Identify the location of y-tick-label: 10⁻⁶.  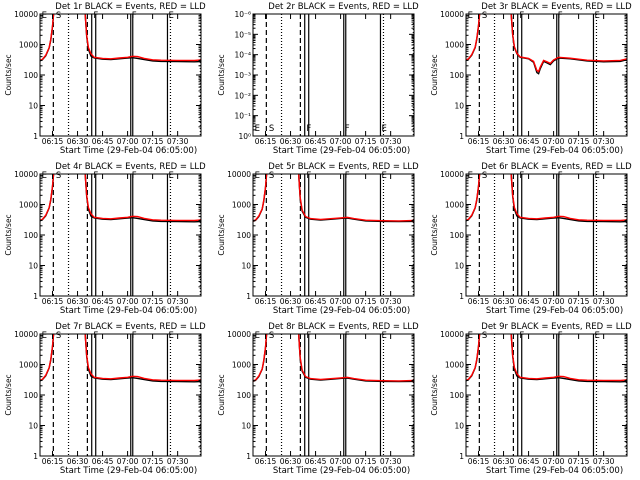
(242, 14).